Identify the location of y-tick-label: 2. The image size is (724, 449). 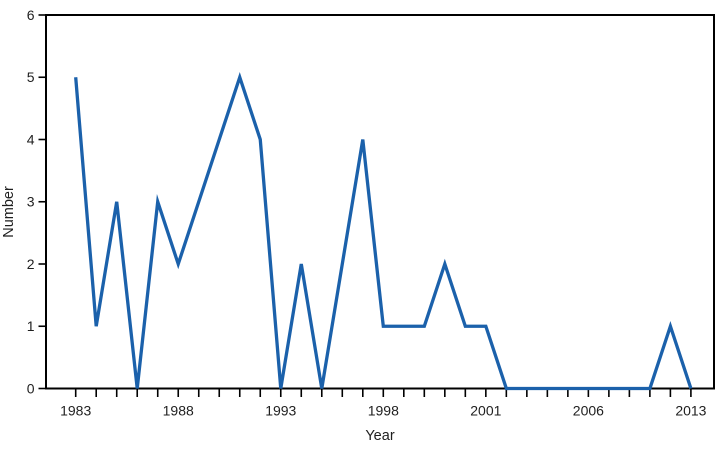
(31, 264).